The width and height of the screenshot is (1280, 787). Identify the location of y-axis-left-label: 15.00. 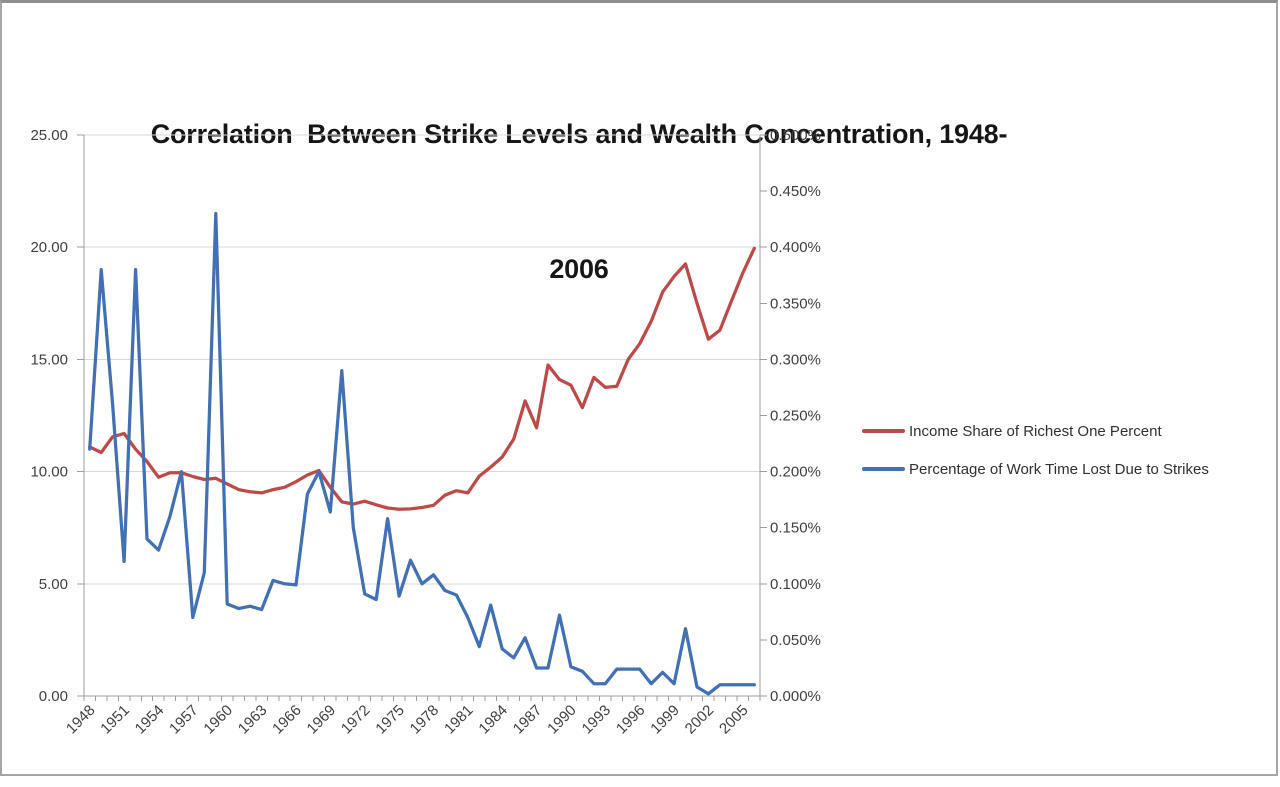
(49, 359).